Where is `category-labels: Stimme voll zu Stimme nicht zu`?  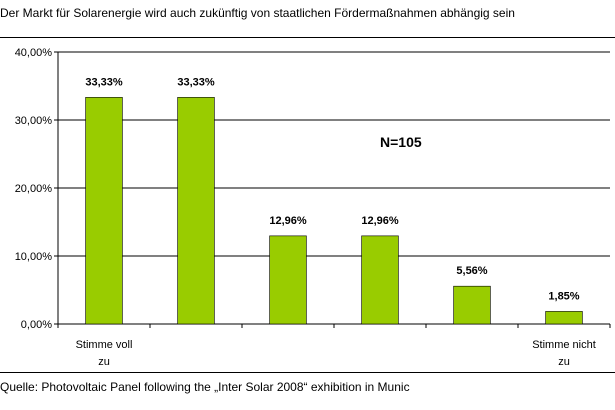 category-labels: Stimme voll zu Stimme nicht zu is located at coordinates (336, 353).